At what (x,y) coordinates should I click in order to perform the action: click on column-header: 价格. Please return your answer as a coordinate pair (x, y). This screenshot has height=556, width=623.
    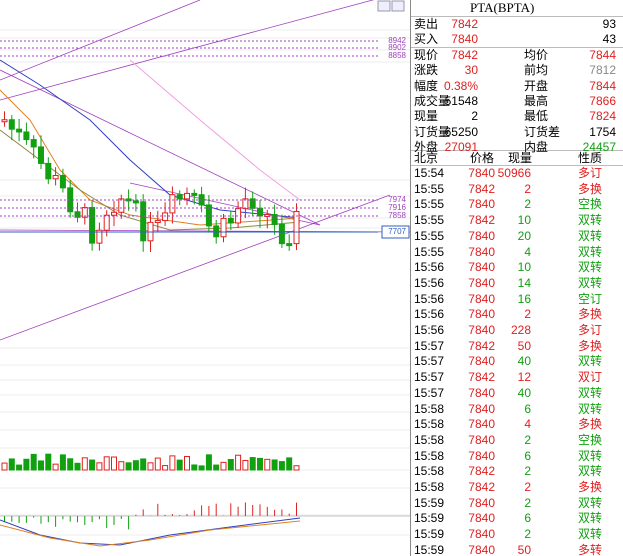
    Looking at the image, I should click on (482, 158).